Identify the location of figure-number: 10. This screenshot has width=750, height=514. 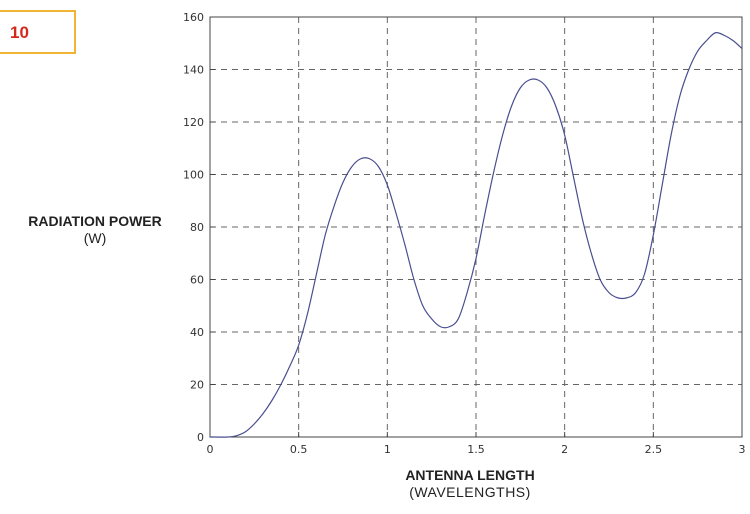
(19, 32).